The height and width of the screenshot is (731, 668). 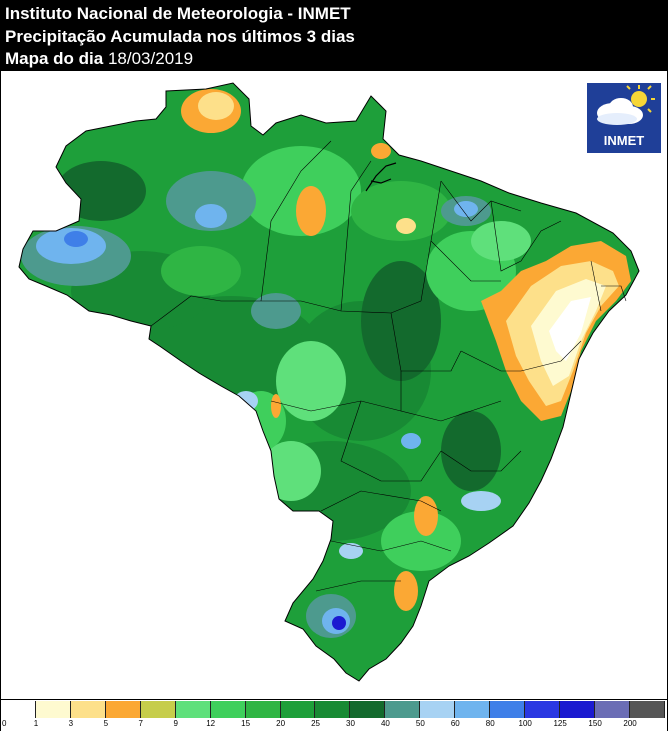 I want to click on map-date-label: Mapa do dia, so click(x=54, y=58).